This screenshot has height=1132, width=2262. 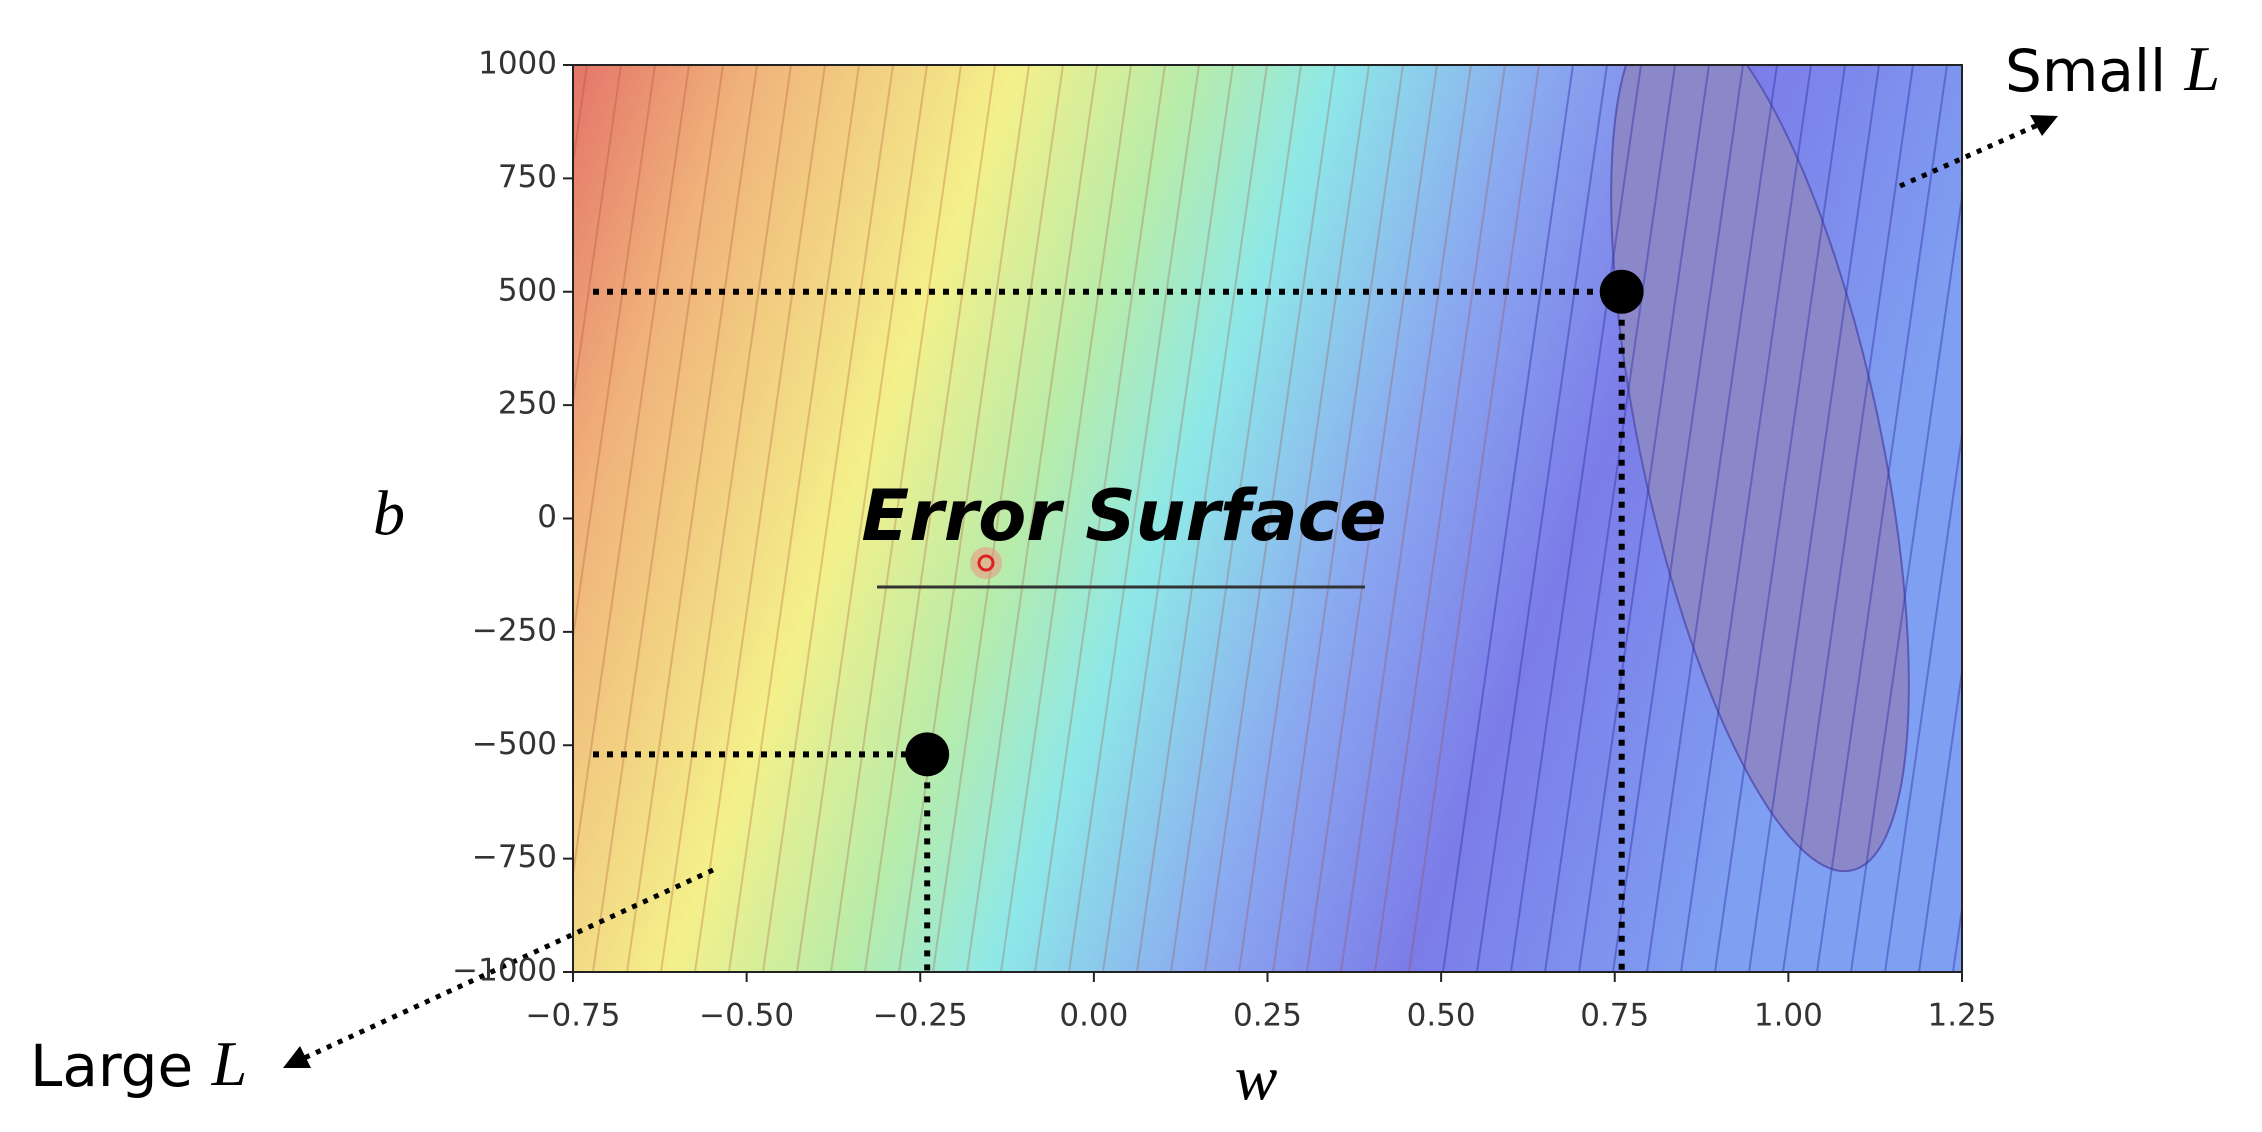 I want to click on chart-title: Error Surface, so click(x=1123, y=516).